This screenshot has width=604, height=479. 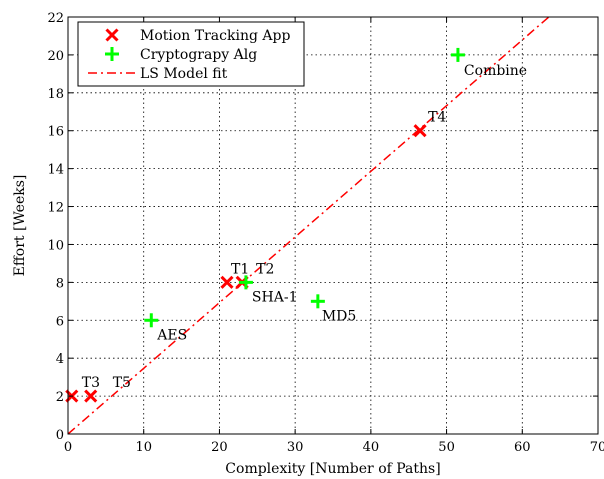 I want to click on x-tick-label: 40, so click(x=371, y=447).